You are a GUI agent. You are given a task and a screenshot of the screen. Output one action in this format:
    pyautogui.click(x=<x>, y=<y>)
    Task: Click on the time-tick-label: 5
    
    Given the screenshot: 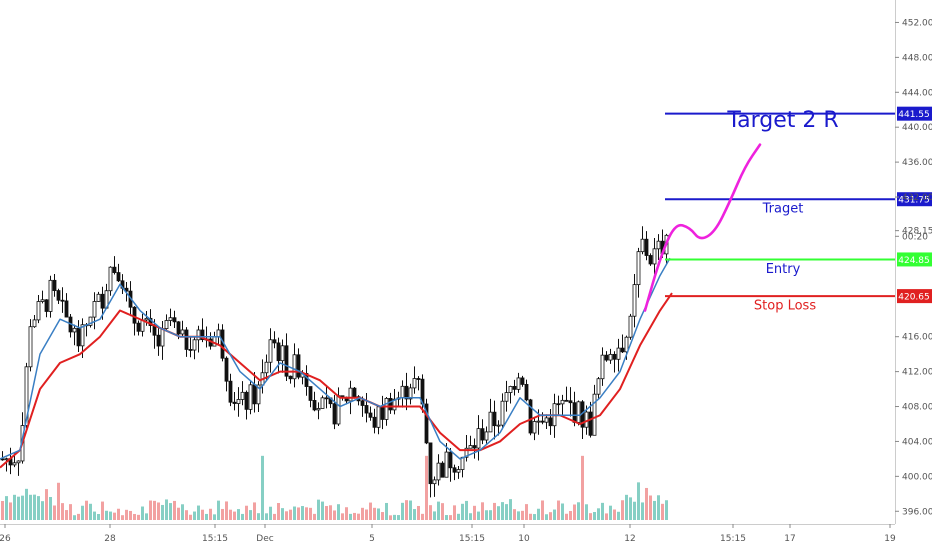 What is the action you would take?
    pyautogui.click(x=372, y=539)
    